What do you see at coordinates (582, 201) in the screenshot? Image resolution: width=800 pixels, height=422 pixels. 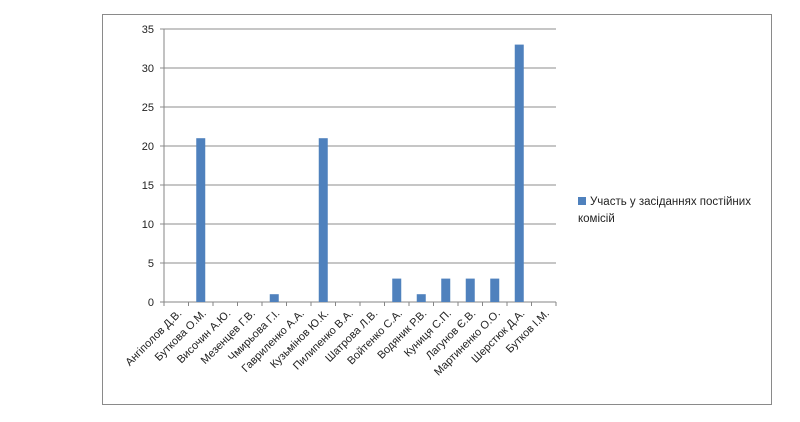 I see `legend-swatch` at bounding box center [582, 201].